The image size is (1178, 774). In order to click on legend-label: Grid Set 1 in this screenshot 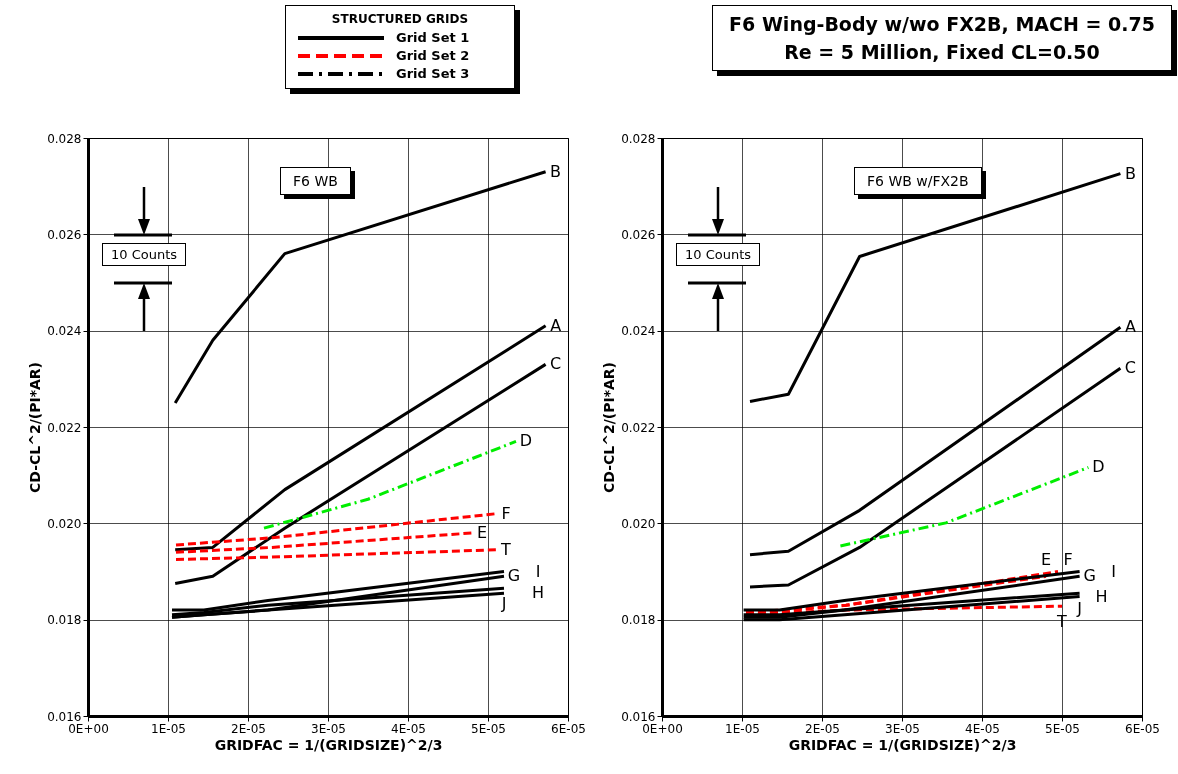, I will do `click(433, 37)`.